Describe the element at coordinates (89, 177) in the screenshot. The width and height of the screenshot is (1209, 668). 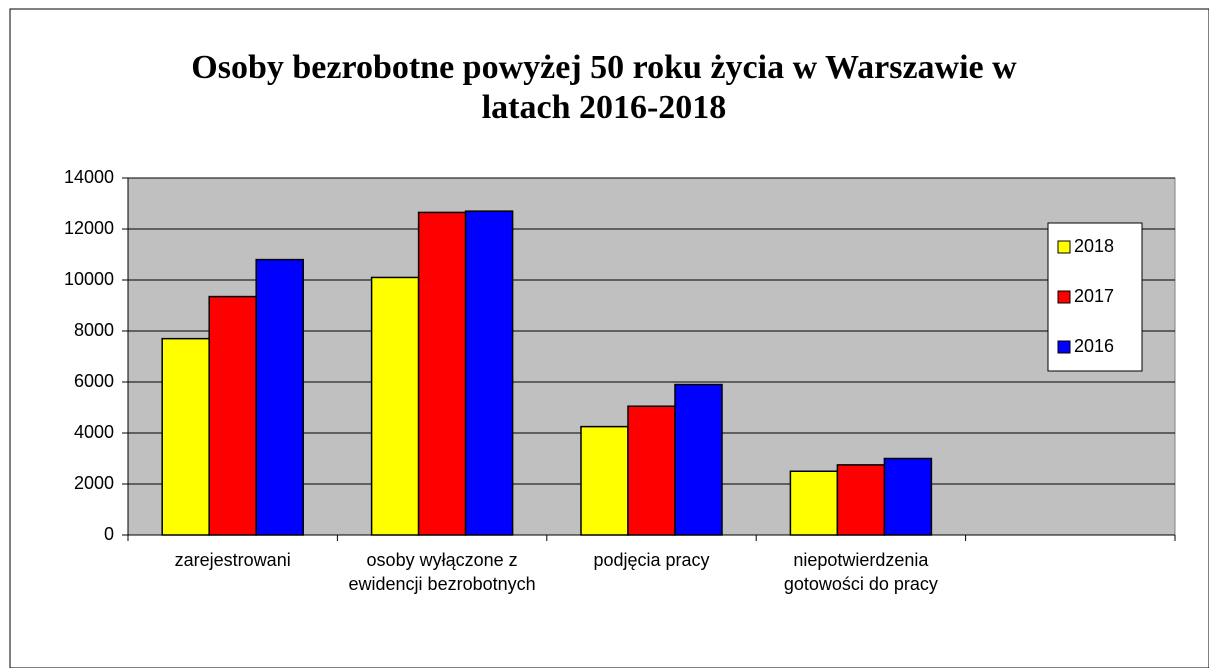
I see `y-tick-label: 14000` at that location.